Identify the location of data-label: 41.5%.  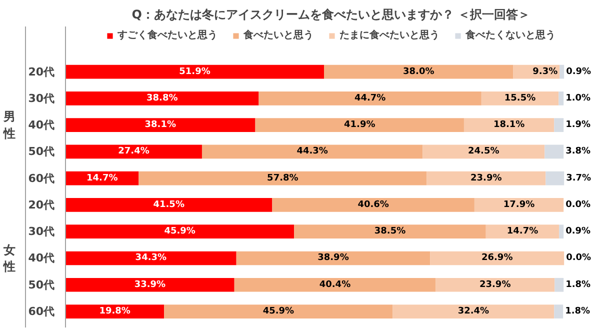
(168, 205).